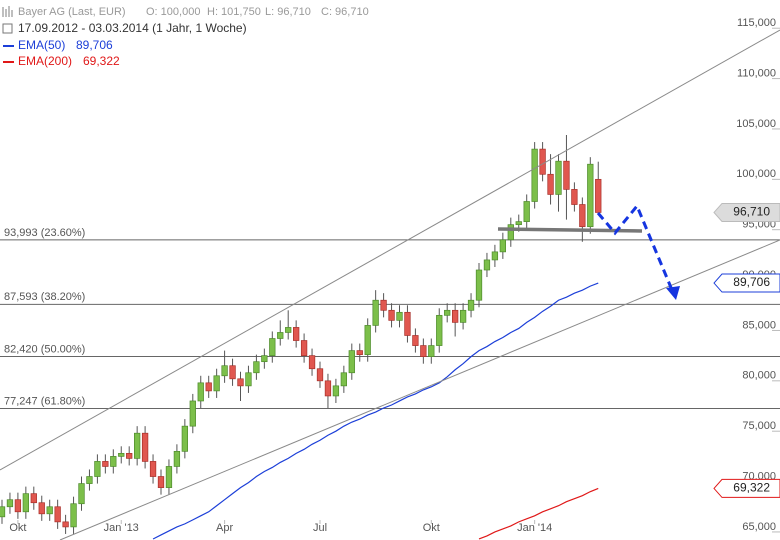 The height and width of the screenshot is (540, 780). I want to click on y-tick-label: 85,000, so click(759, 325).